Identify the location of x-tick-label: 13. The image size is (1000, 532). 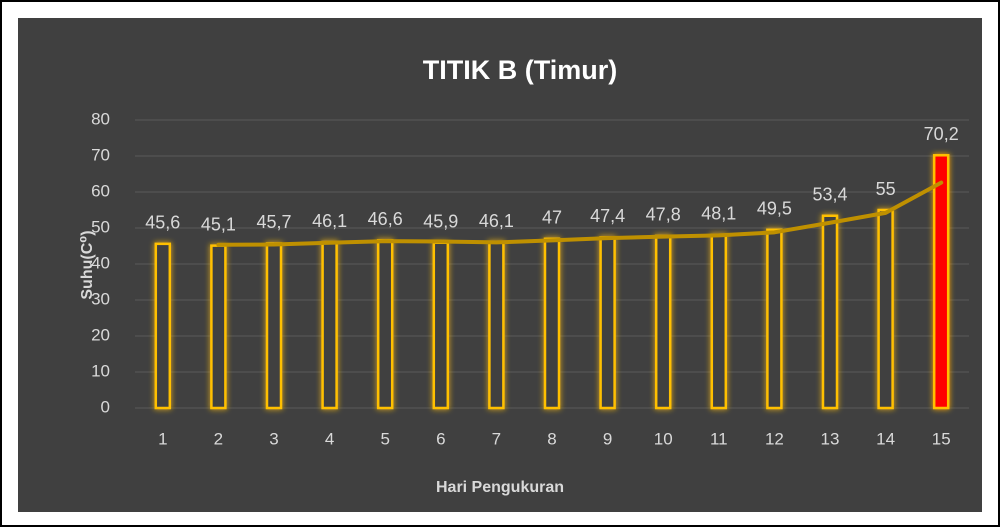
(830, 438).